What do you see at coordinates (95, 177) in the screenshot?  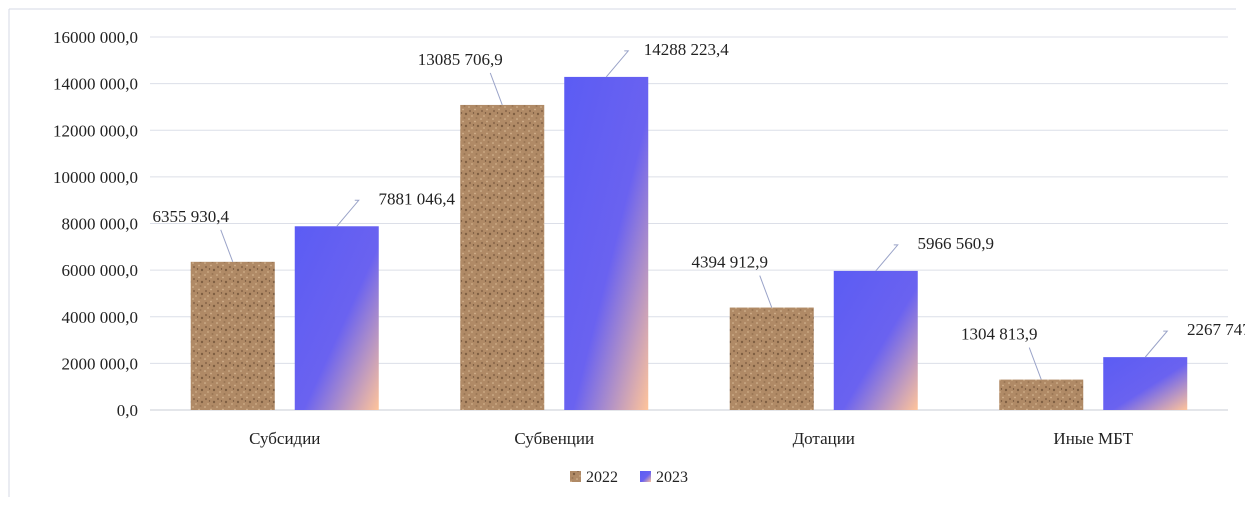 I see `y-tick-label: 10000 000,0` at bounding box center [95, 177].